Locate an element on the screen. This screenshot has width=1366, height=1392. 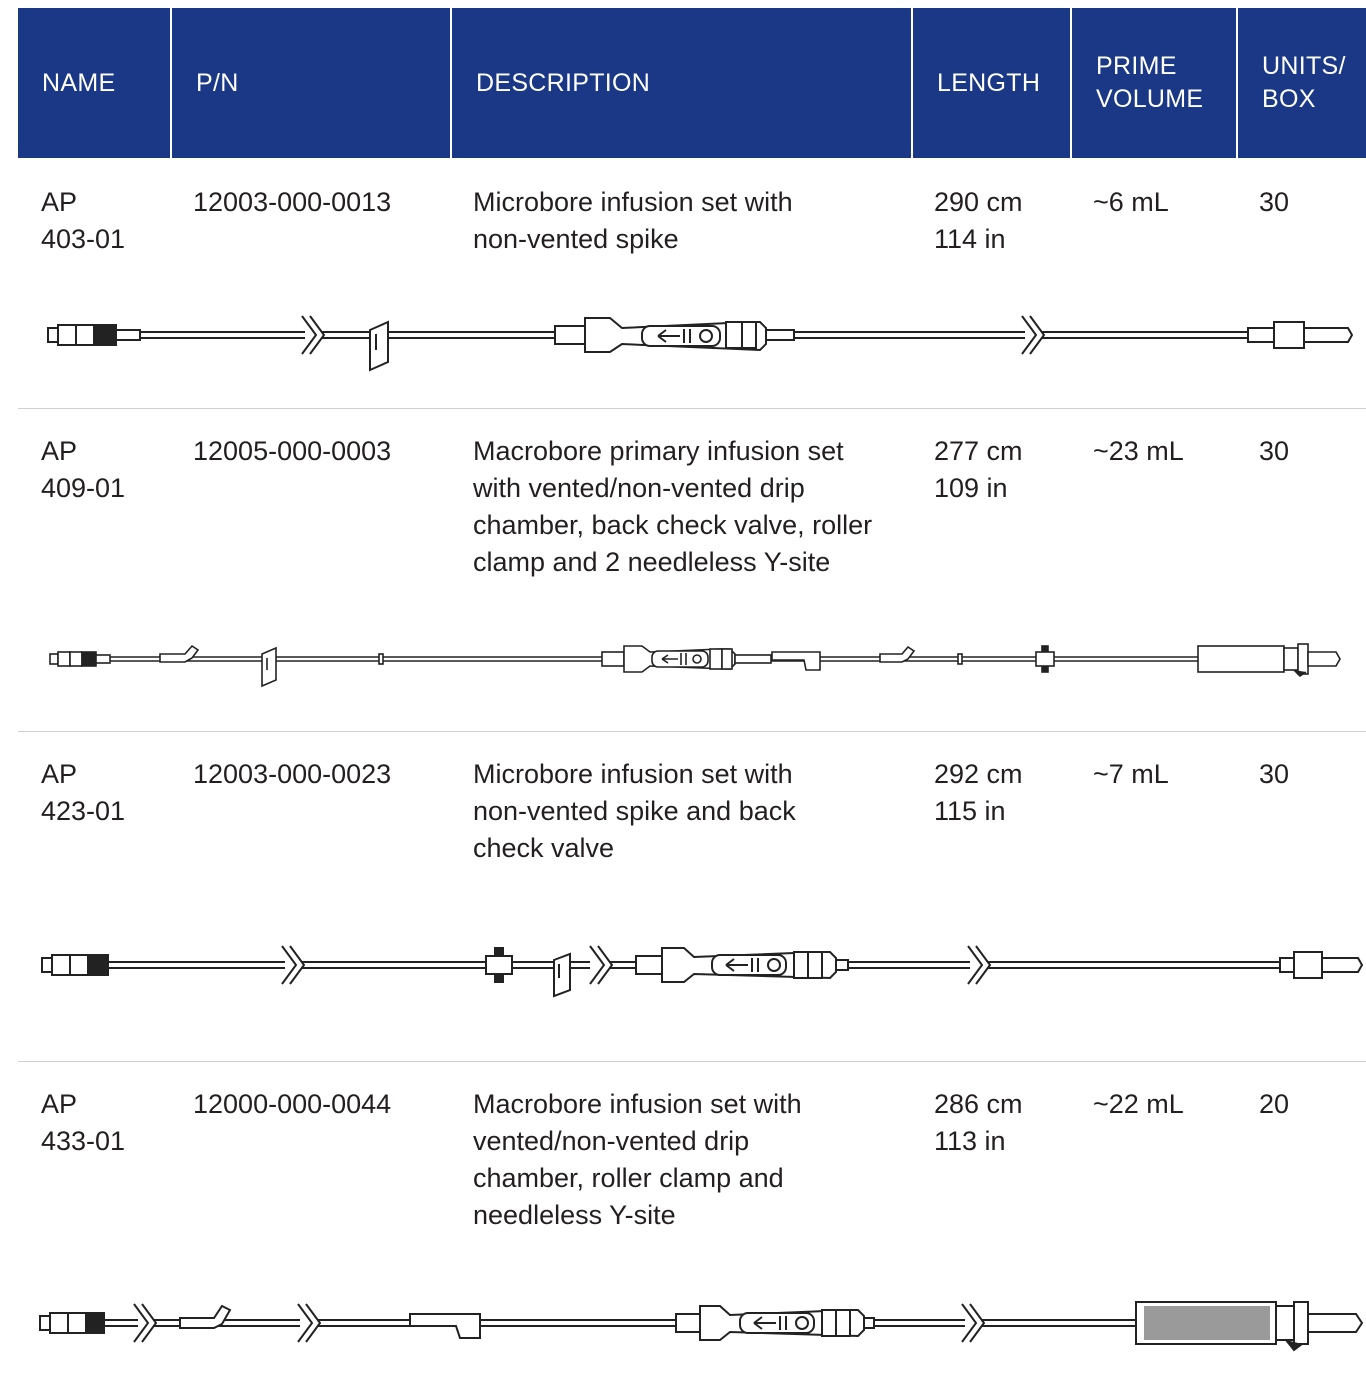
header-description: DESCRIPTION is located at coordinates (680, 83).